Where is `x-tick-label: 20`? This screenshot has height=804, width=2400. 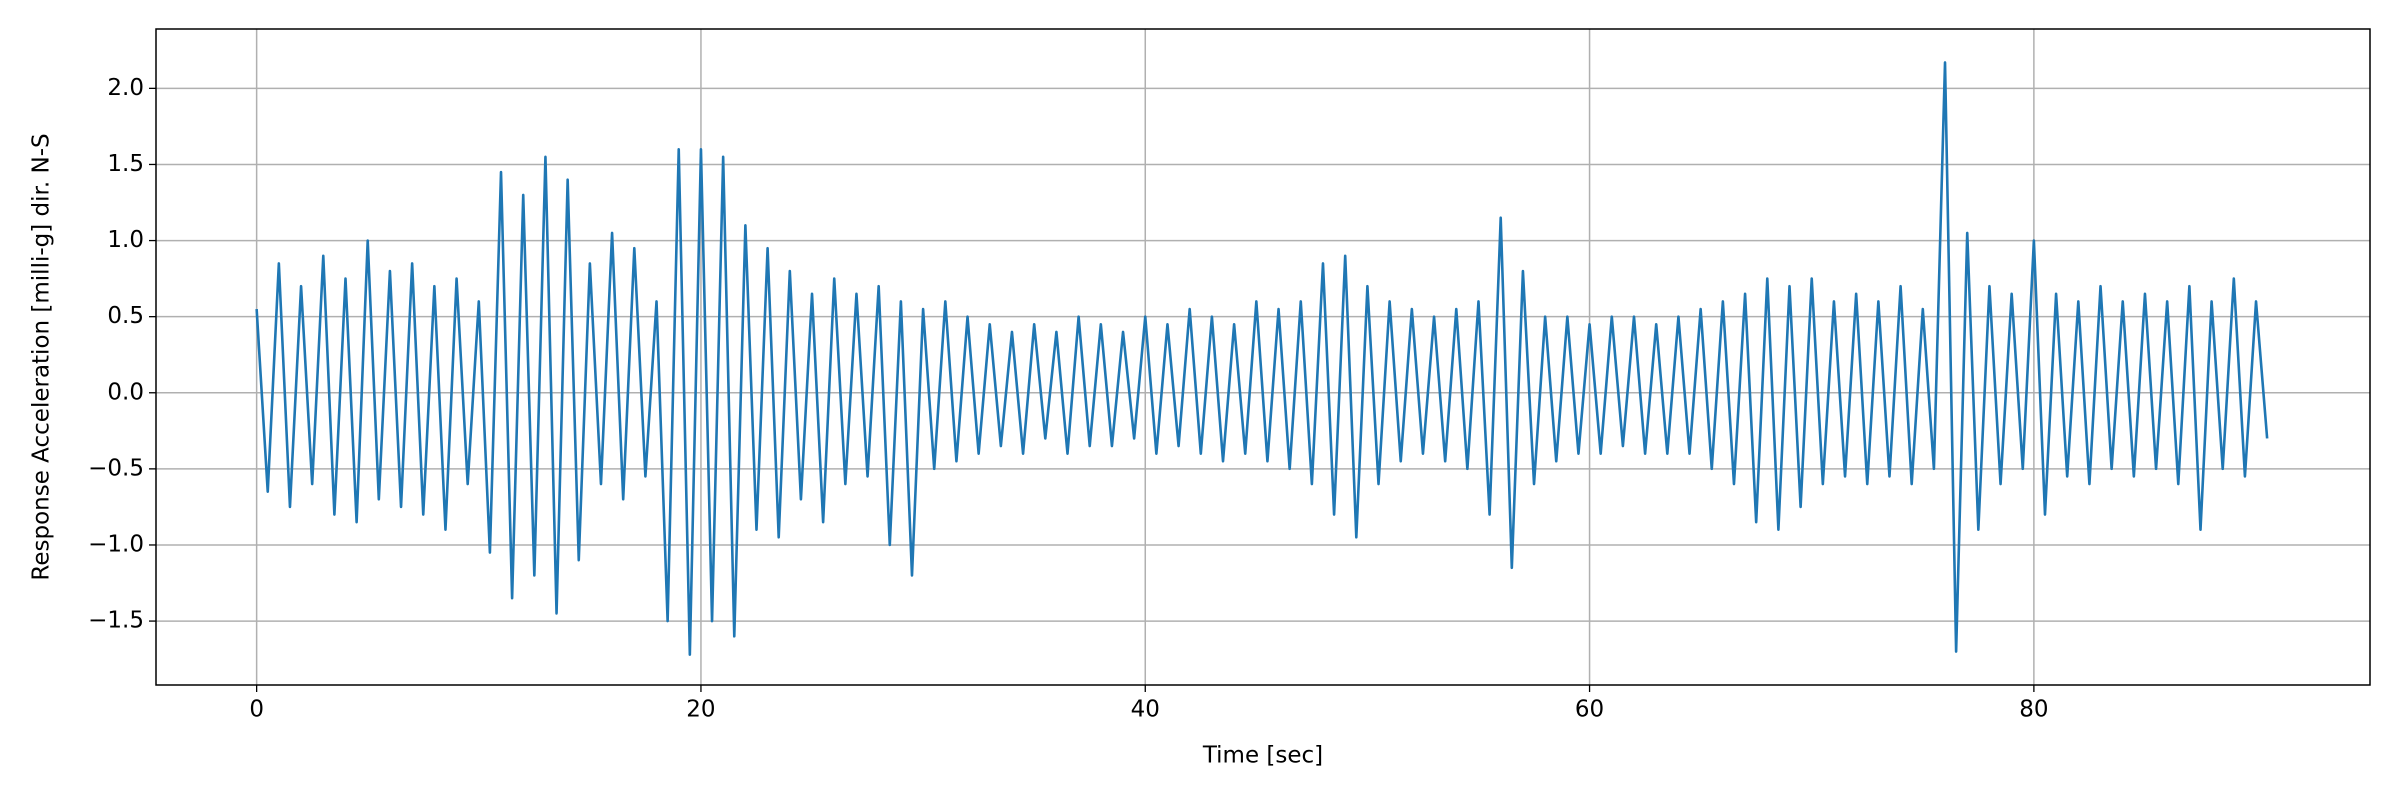
x-tick-label: 20 is located at coordinates (700, 710).